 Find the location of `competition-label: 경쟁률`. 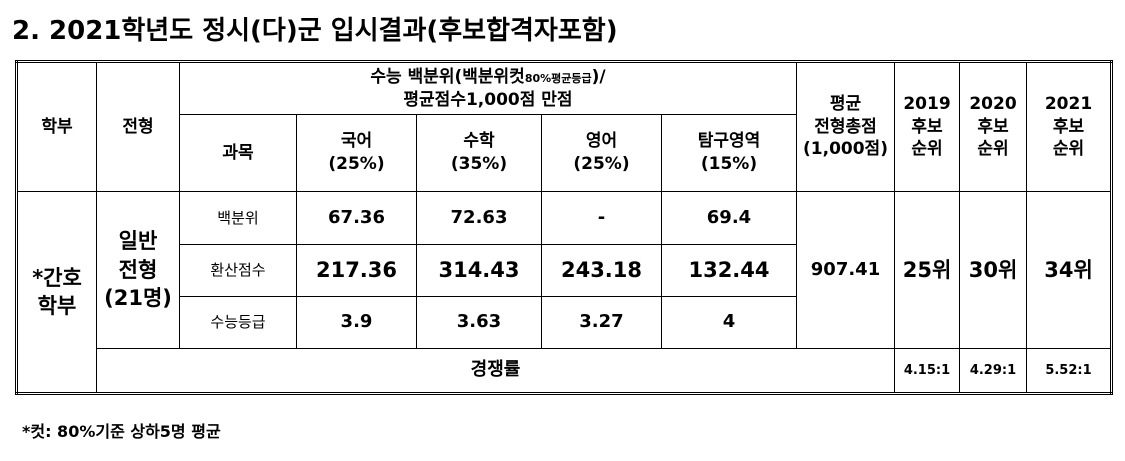

competition-label: 경쟁률 is located at coordinates (495, 371).